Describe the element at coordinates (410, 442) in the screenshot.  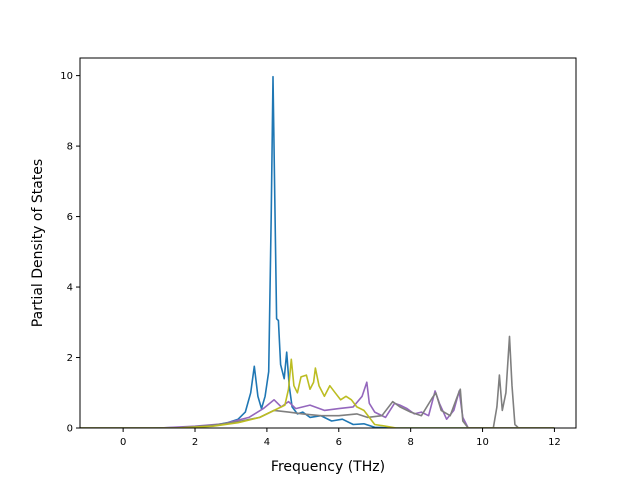
I see `x-tick-label: 8` at that location.